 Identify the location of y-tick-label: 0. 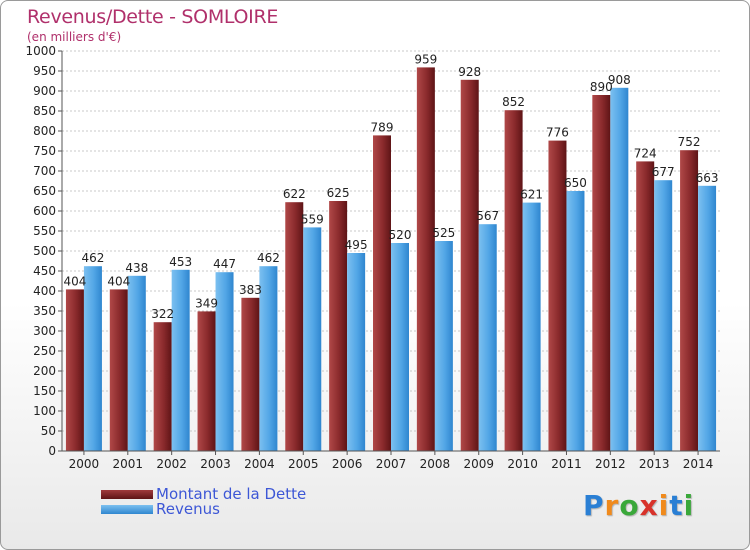
(52, 451).